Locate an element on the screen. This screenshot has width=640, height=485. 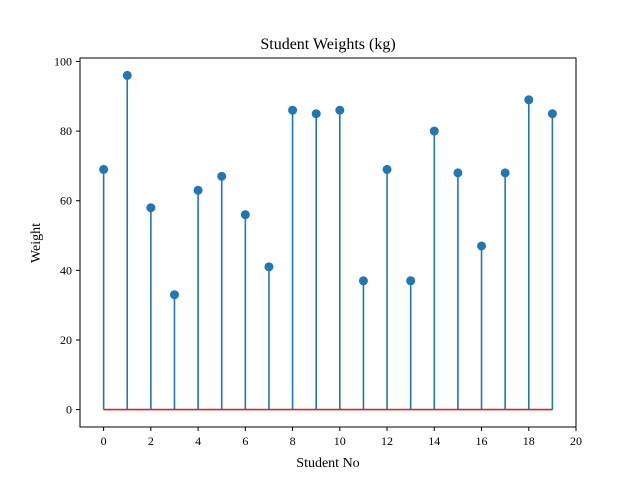
x-tick-label: 2 is located at coordinates (151, 441).